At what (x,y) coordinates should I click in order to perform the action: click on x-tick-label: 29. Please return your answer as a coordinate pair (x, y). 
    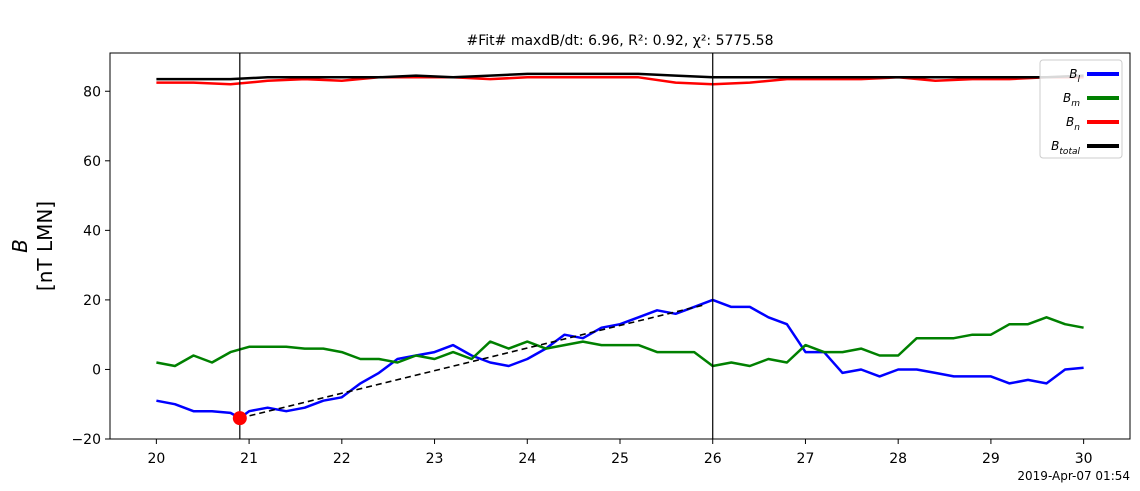
    Looking at the image, I should click on (991, 459).